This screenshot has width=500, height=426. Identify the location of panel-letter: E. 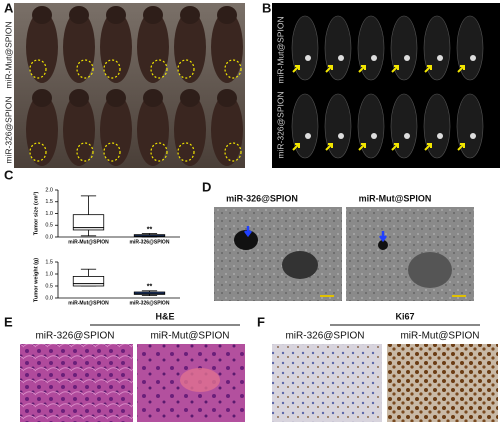
(8, 321).